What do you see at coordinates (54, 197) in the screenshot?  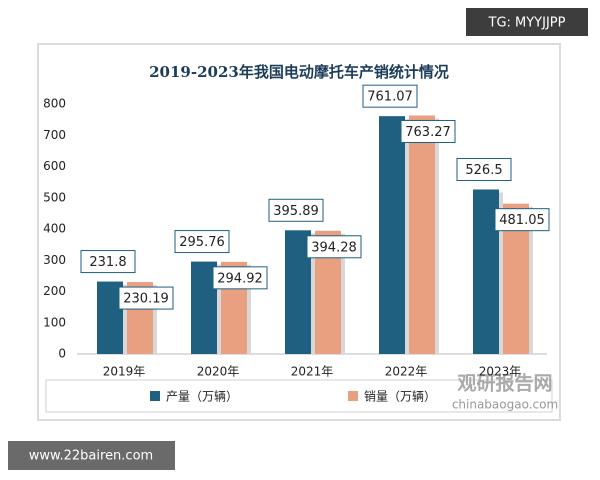 I see `y-tick-label: 500` at bounding box center [54, 197].